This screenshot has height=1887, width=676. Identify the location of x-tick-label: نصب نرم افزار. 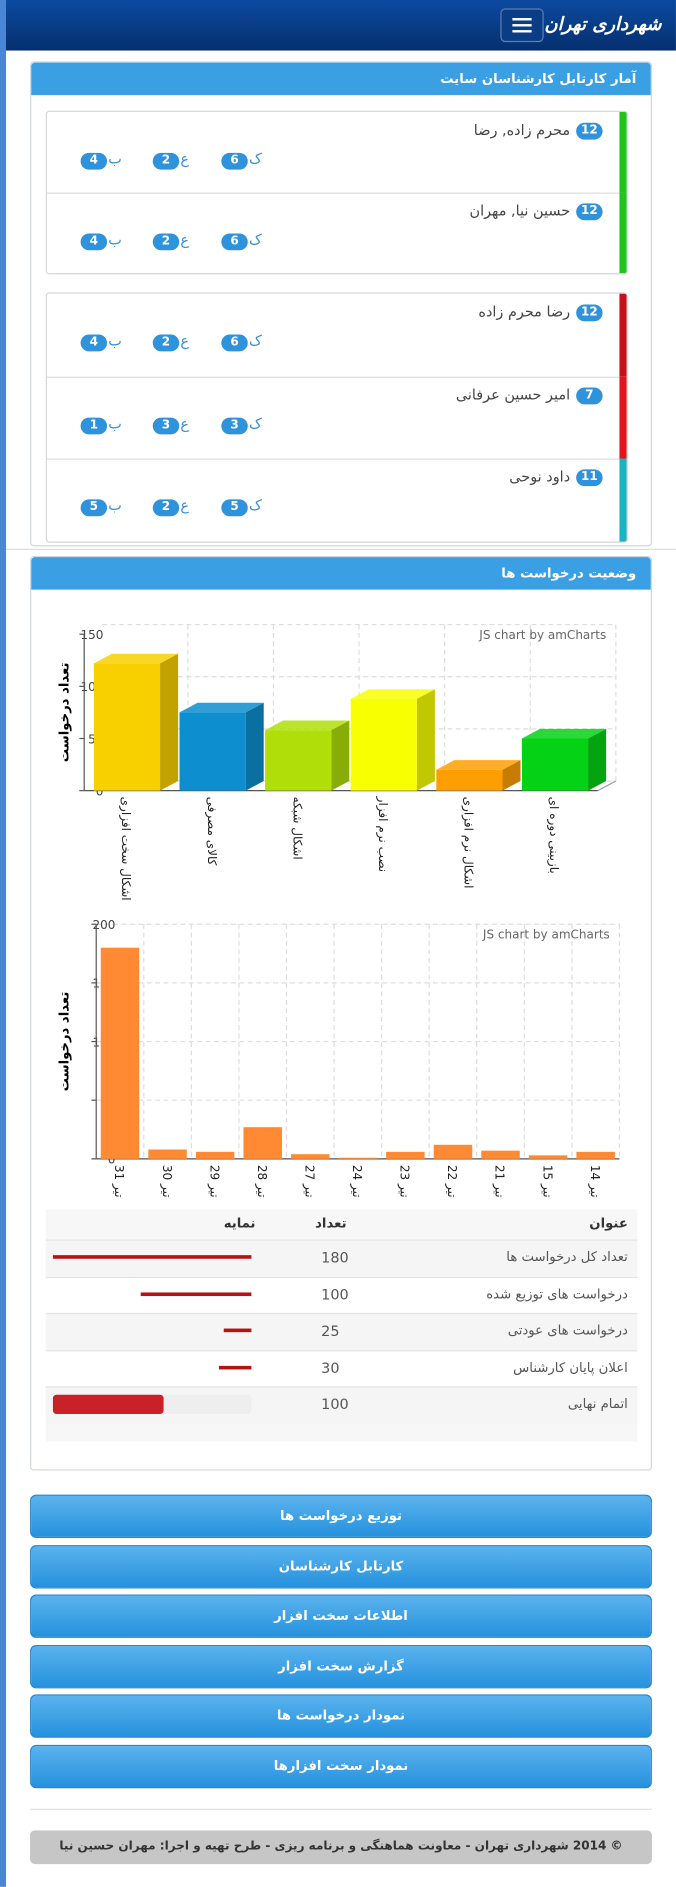
(382, 834).